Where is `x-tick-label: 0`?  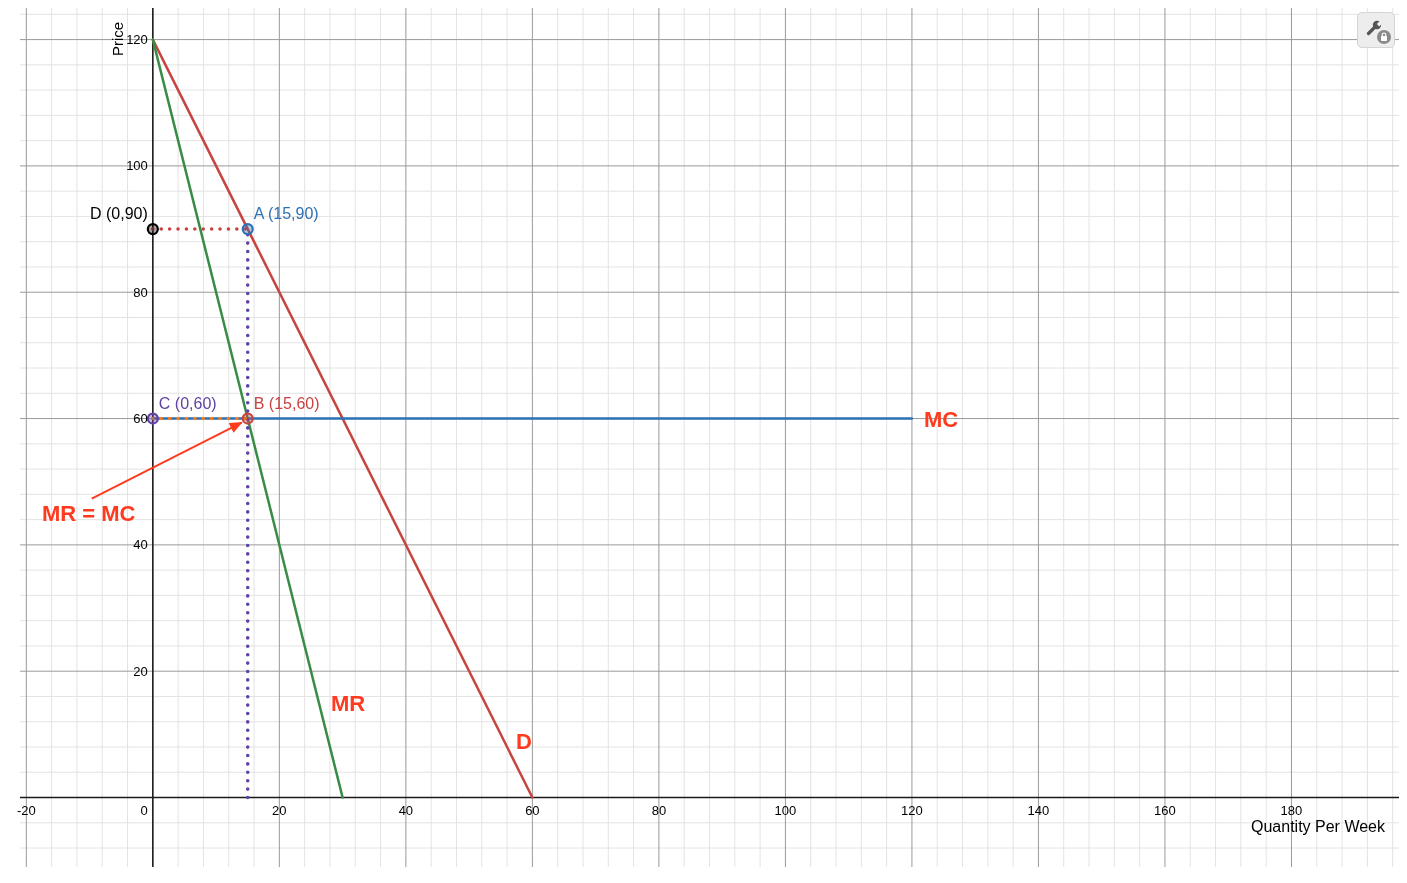 x-tick-label: 0 is located at coordinates (144, 810).